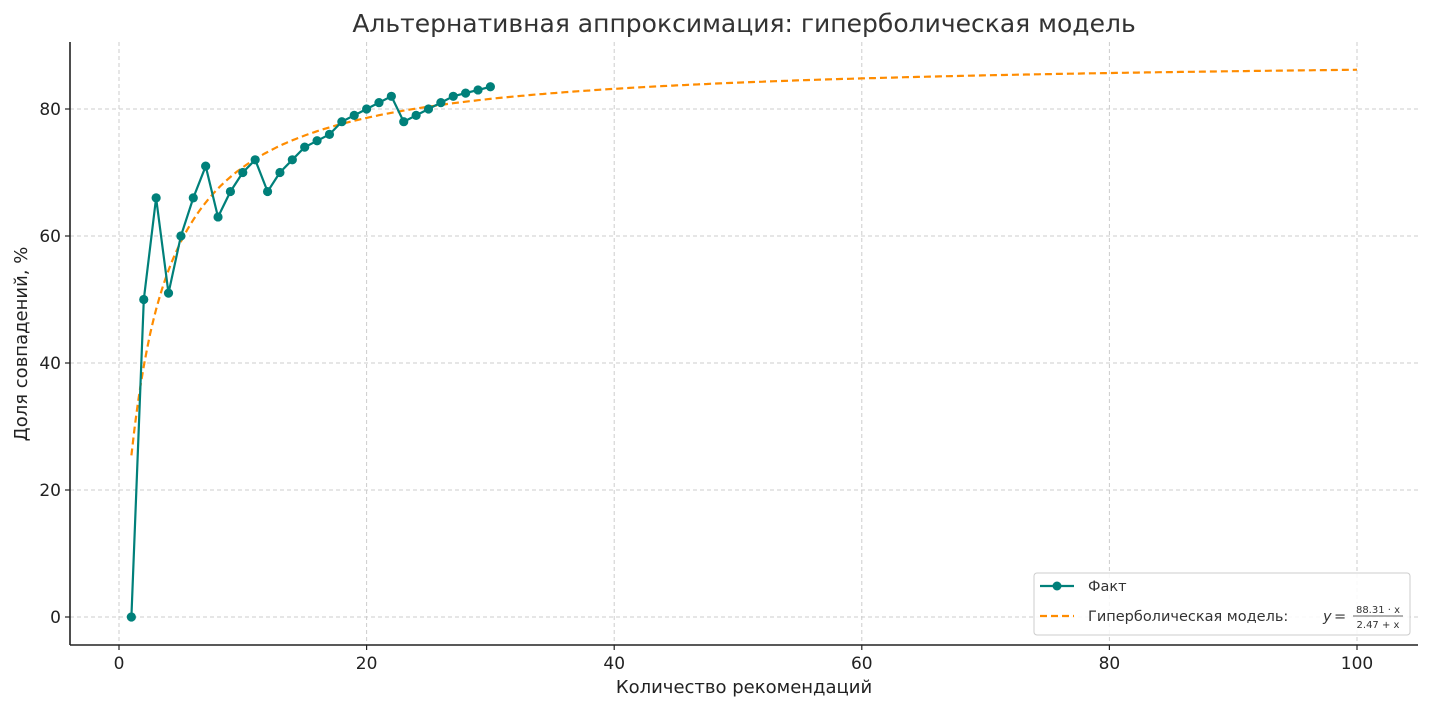 This screenshot has width=1430, height=709. I want to click on y-tick-label: 80, so click(50, 110).